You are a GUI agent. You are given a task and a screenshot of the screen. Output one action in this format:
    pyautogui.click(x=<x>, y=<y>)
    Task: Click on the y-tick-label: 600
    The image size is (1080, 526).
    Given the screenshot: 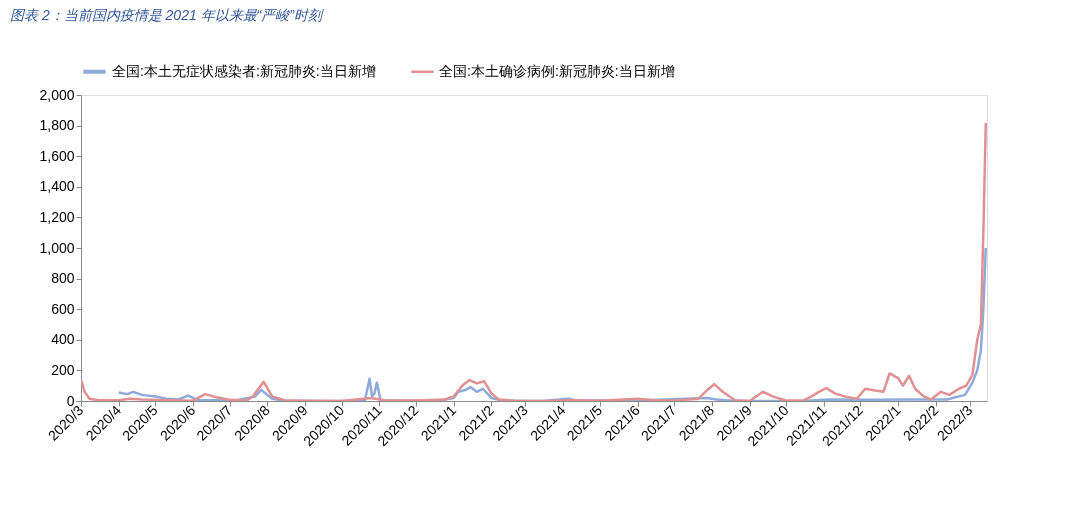 What is the action you would take?
    pyautogui.click(x=63, y=308)
    